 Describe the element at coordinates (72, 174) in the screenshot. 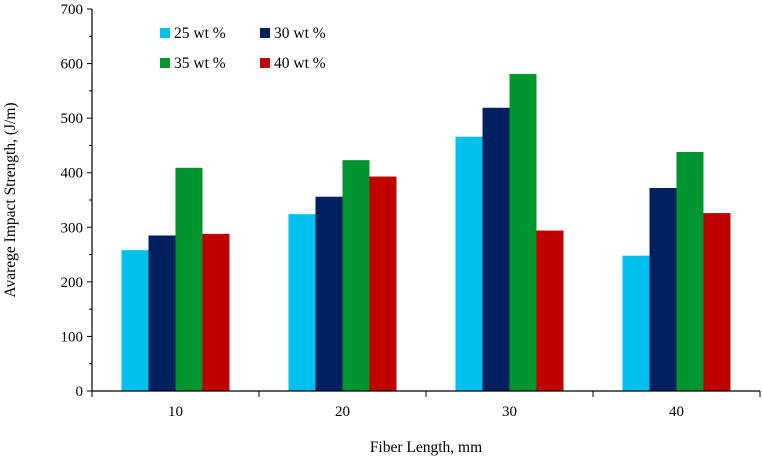

I see `y-tick-label: 400` at that location.